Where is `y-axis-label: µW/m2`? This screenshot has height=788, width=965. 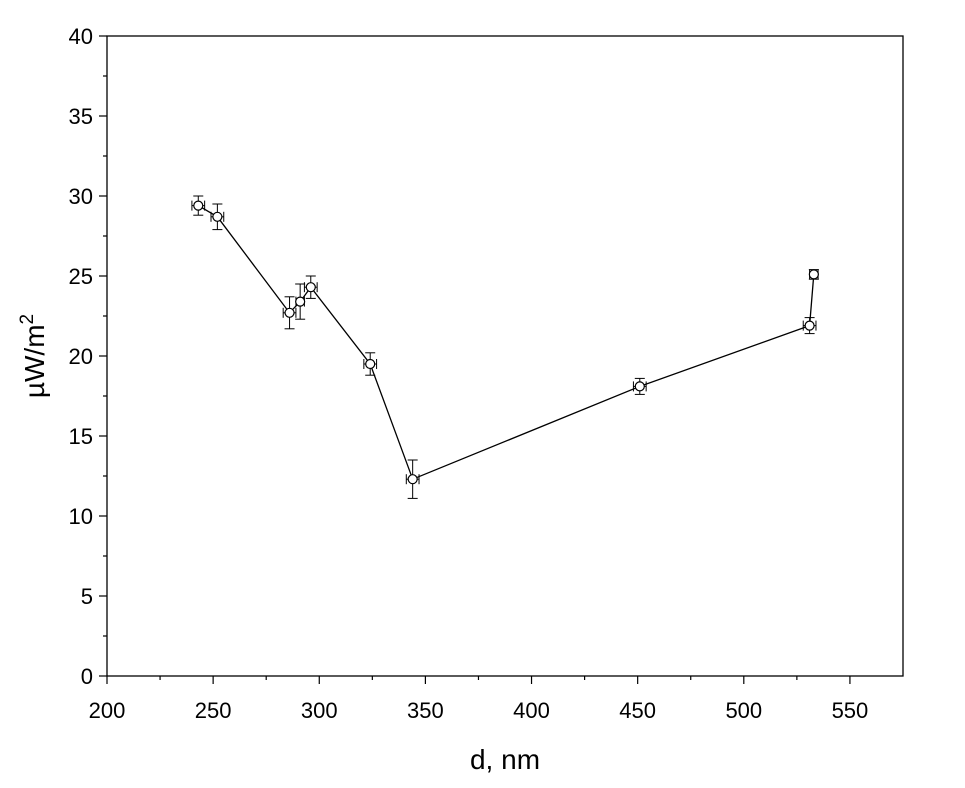
y-axis-label: µW/m2 is located at coordinates (33, 356).